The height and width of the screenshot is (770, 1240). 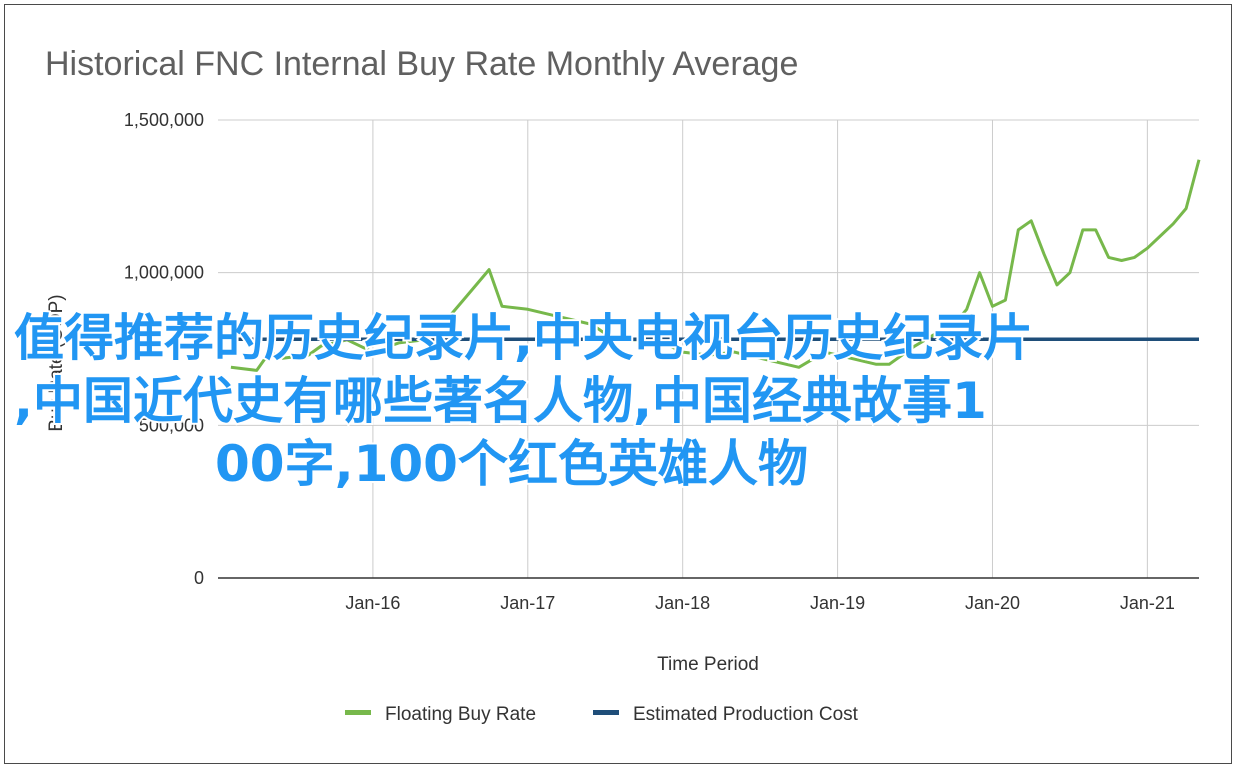 I want to click on x-tick-label: Jan-18, so click(x=682, y=603).